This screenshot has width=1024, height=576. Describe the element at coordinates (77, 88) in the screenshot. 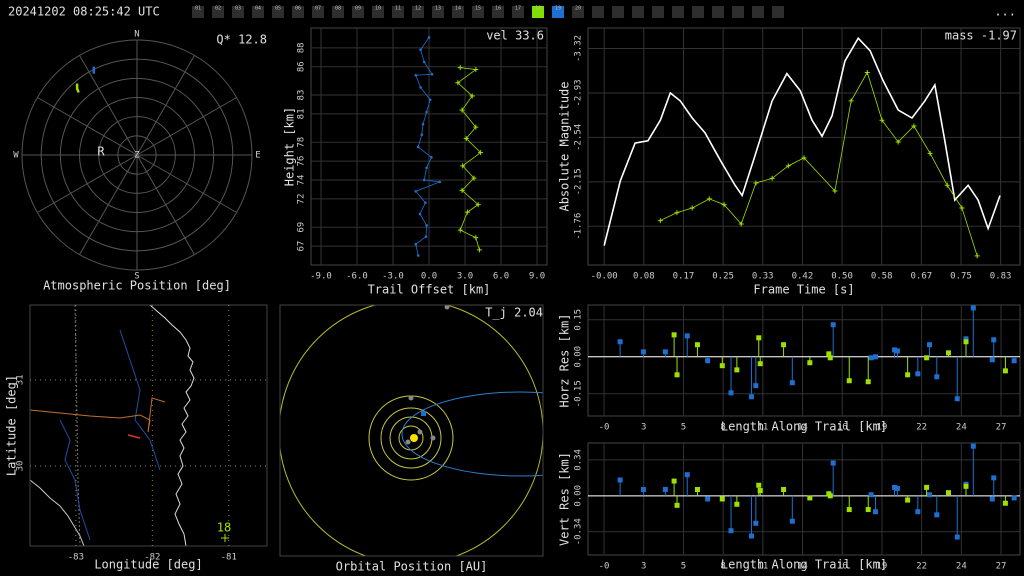

I see `track` at that location.